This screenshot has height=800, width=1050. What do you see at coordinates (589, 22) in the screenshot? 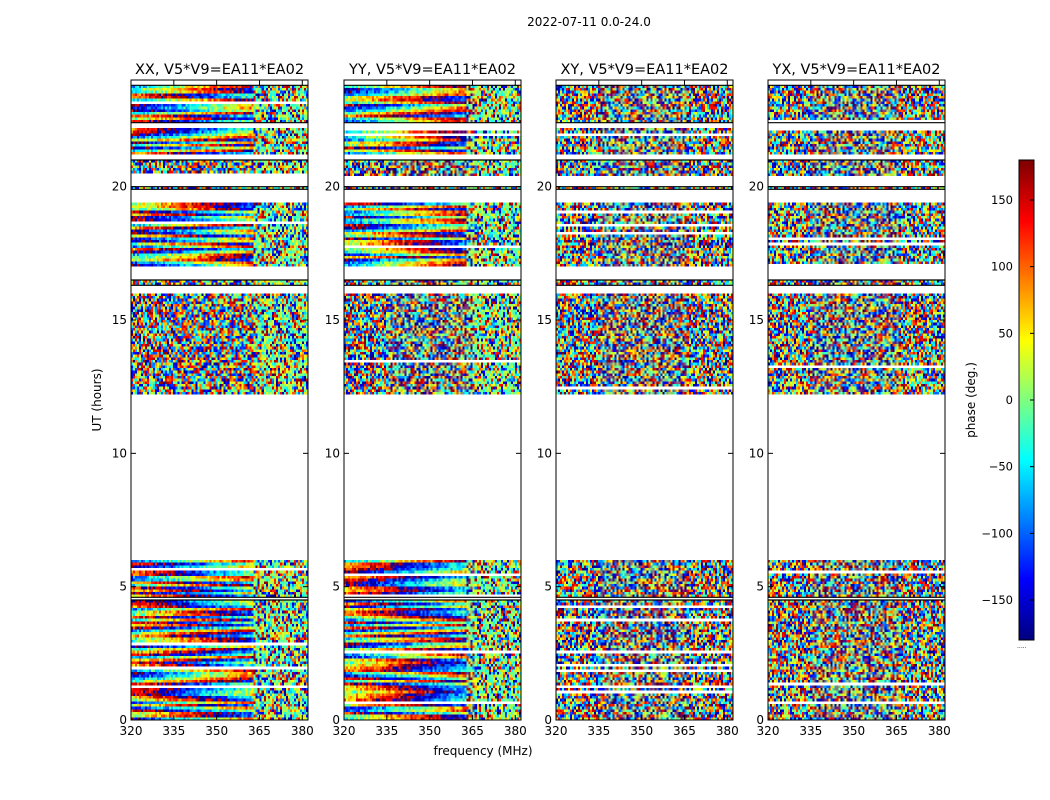
I see `figure-title: 2022-07-11 0.0-24.0` at bounding box center [589, 22].